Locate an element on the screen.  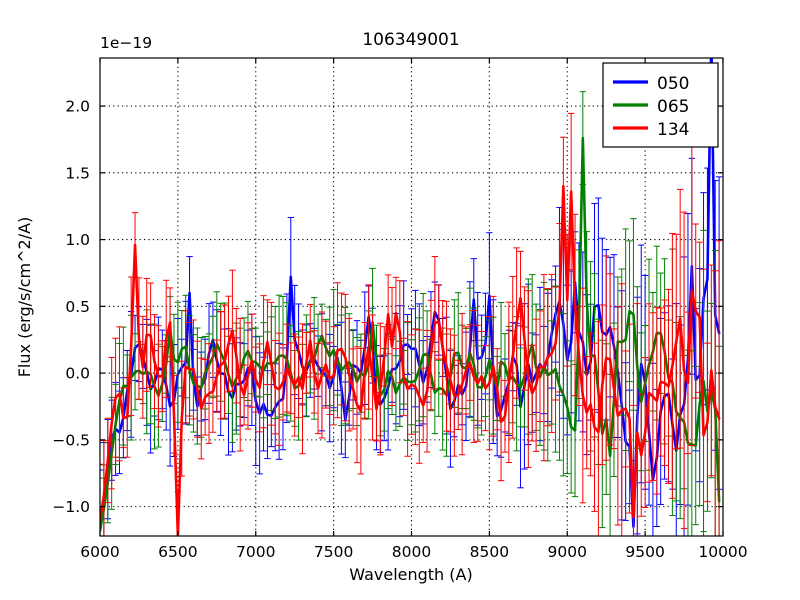
x-tick-label: 6000 is located at coordinates (99, 552).